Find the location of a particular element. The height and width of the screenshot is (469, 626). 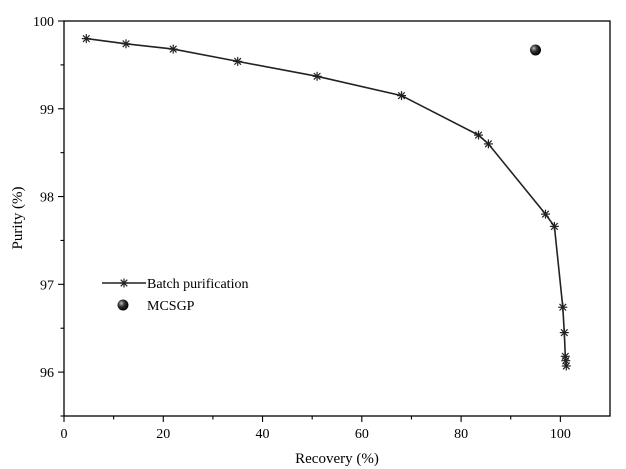

y-tick-label: 98 is located at coordinates (47, 198).